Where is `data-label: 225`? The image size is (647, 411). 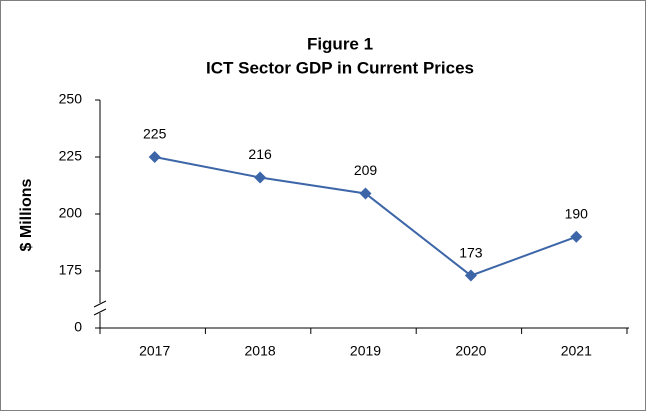
data-label: 225 is located at coordinates (155, 134).